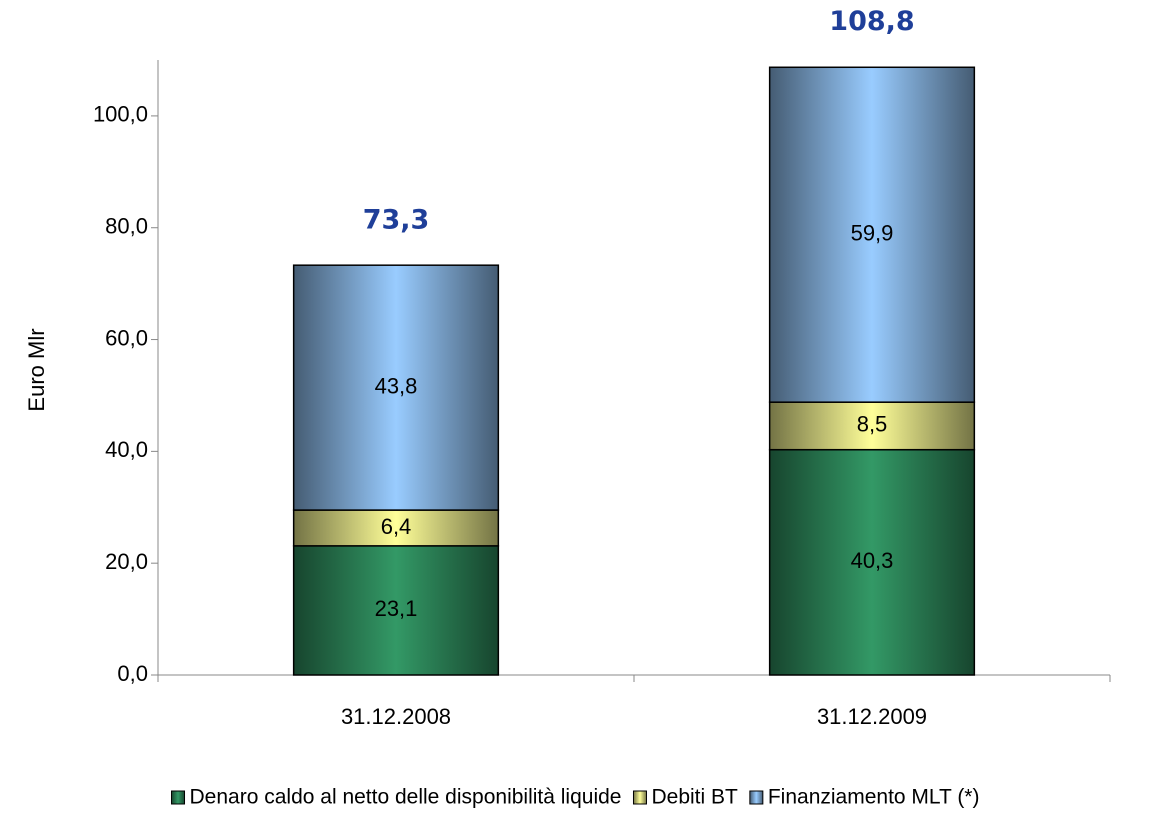 The image size is (1151, 813). I want to click on data-label: 40,3, so click(872, 560).